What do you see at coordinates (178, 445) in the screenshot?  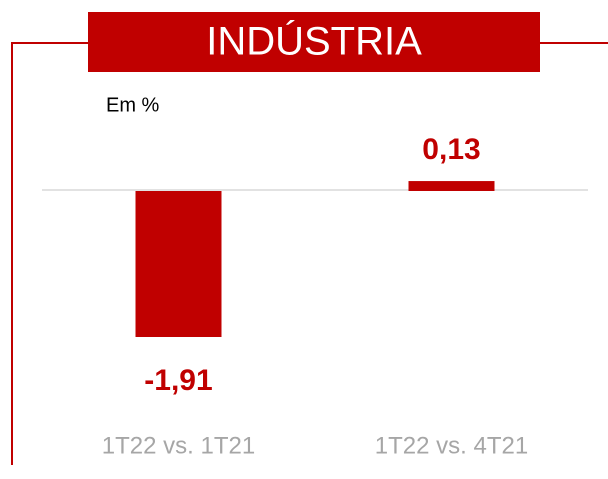 I see `x-tick-label: 1T22 vs. 1T21` at bounding box center [178, 445].